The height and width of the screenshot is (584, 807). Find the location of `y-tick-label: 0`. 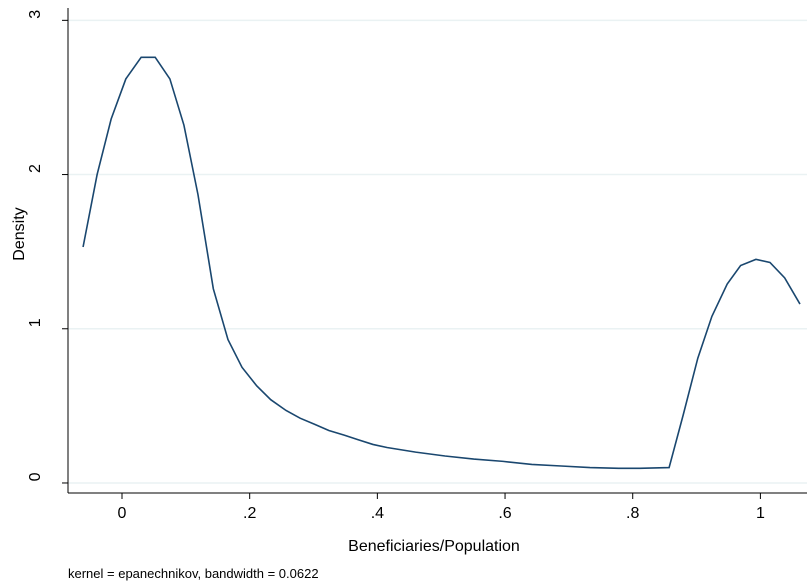

y-tick-label: 0 is located at coordinates (35, 476).